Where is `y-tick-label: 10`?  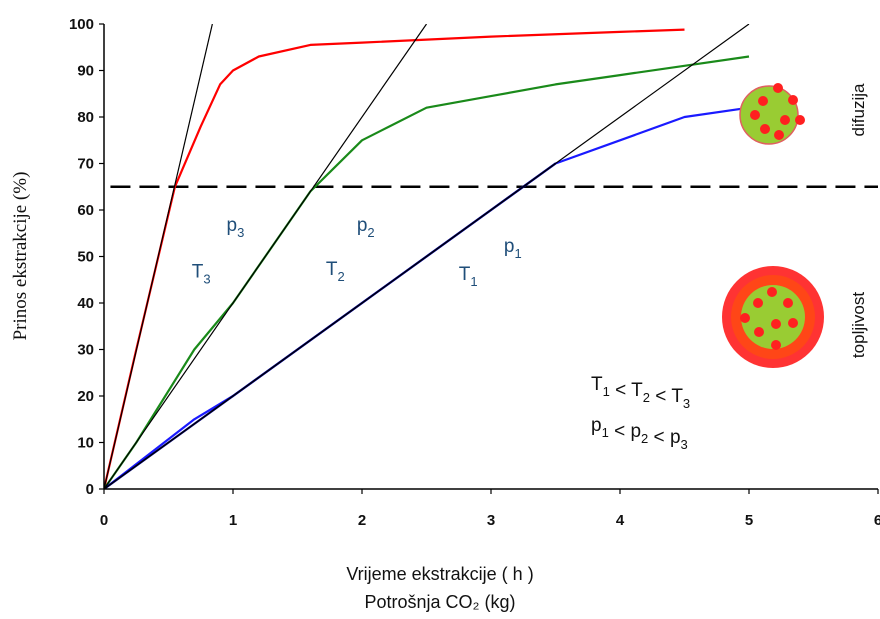 y-tick-label: 10 is located at coordinates (85, 443).